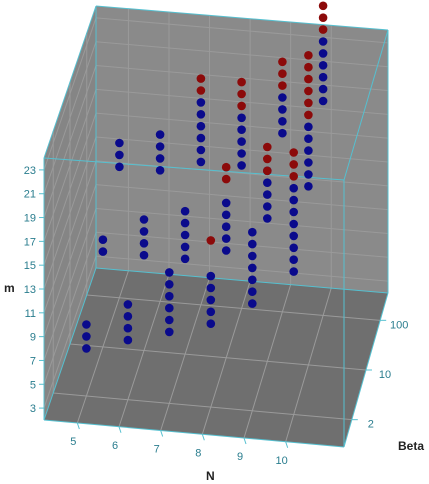  What do you see at coordinates (385, 375) in the screenshot?
I see `z-tick-label: 10` at bounding box center [385, 375].